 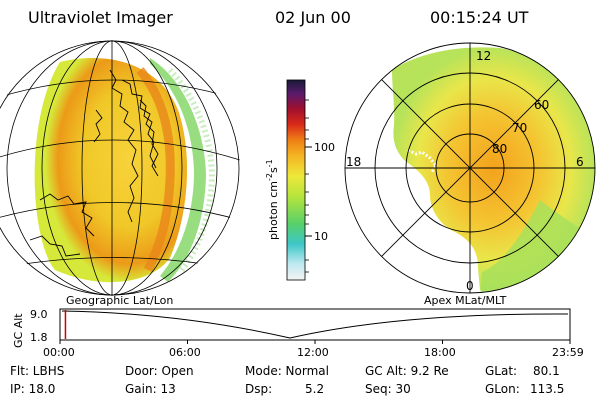 I want to click on mlt-label-0: 0, so click(x=470, y=286).